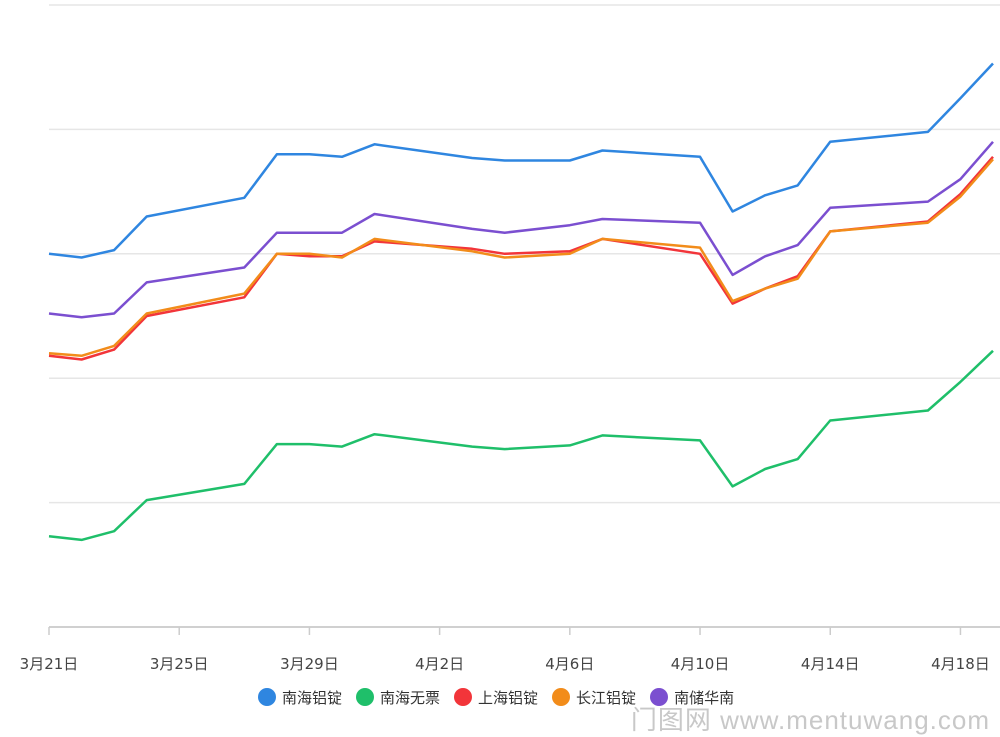  What do you see at coordinates (312, 697) in the screenshot?
I see `legend-label: 南海铝锭` at bounding box center [312, 697].